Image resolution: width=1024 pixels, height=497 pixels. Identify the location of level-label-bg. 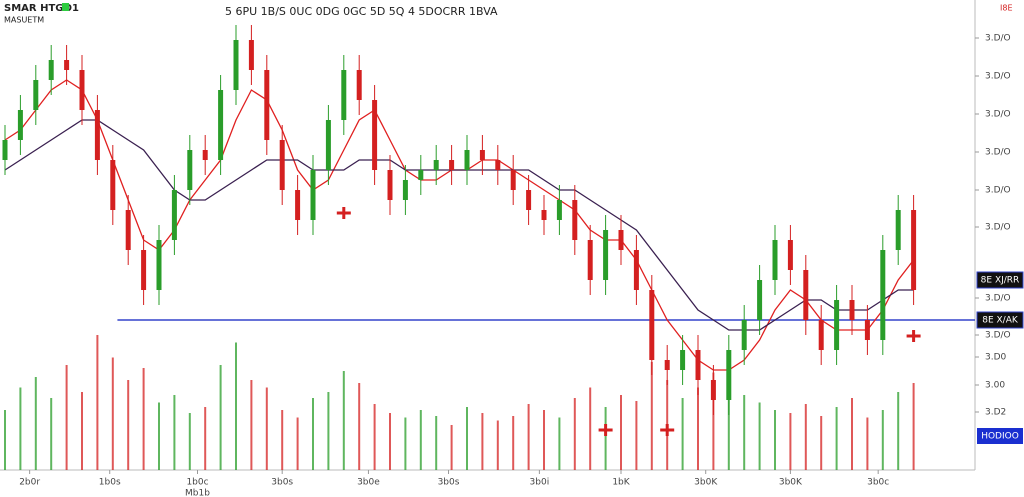
(1000, 320).